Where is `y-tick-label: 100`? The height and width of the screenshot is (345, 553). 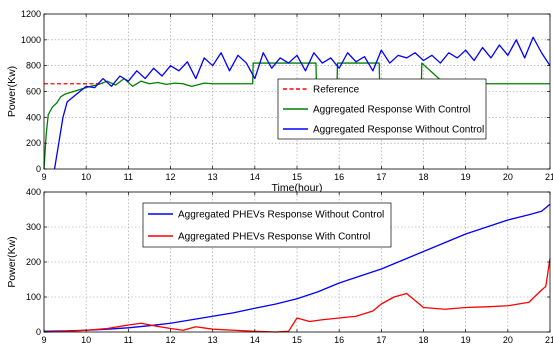 y-tick-label: 100 is located at coordinates (33, 297).